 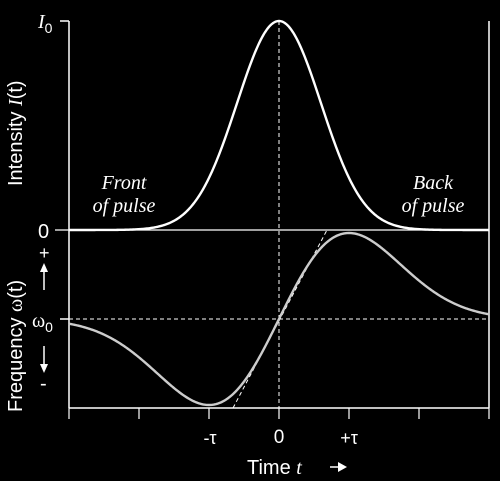 I want to click on frequency-axis-label: Frequency ω(t), so click(x=16, y=346).